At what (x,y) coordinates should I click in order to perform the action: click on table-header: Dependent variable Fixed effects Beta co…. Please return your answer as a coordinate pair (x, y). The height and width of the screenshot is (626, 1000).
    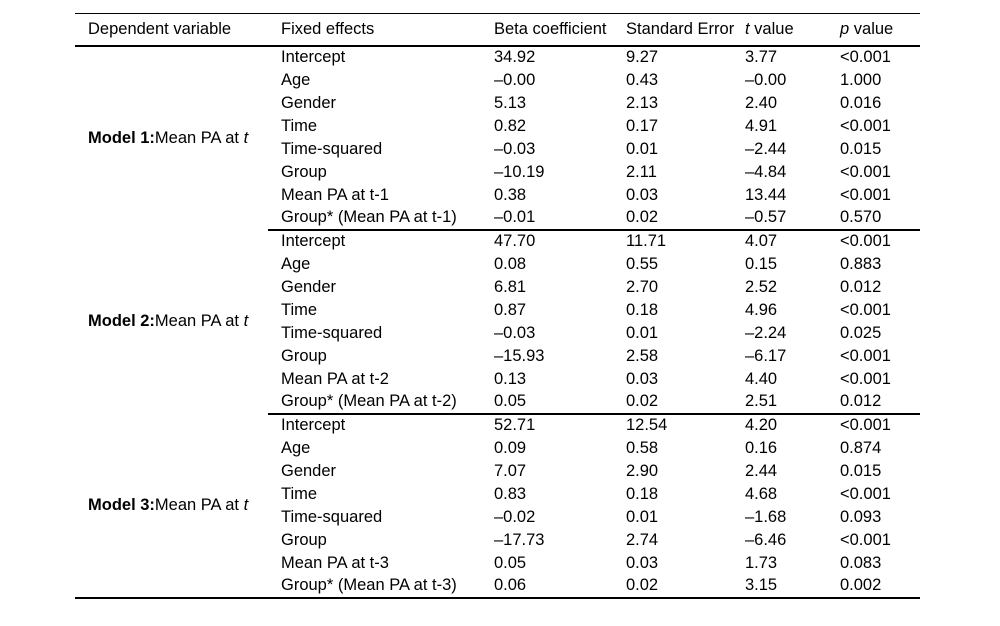
    Looking at the image, I should click on (497, 30).